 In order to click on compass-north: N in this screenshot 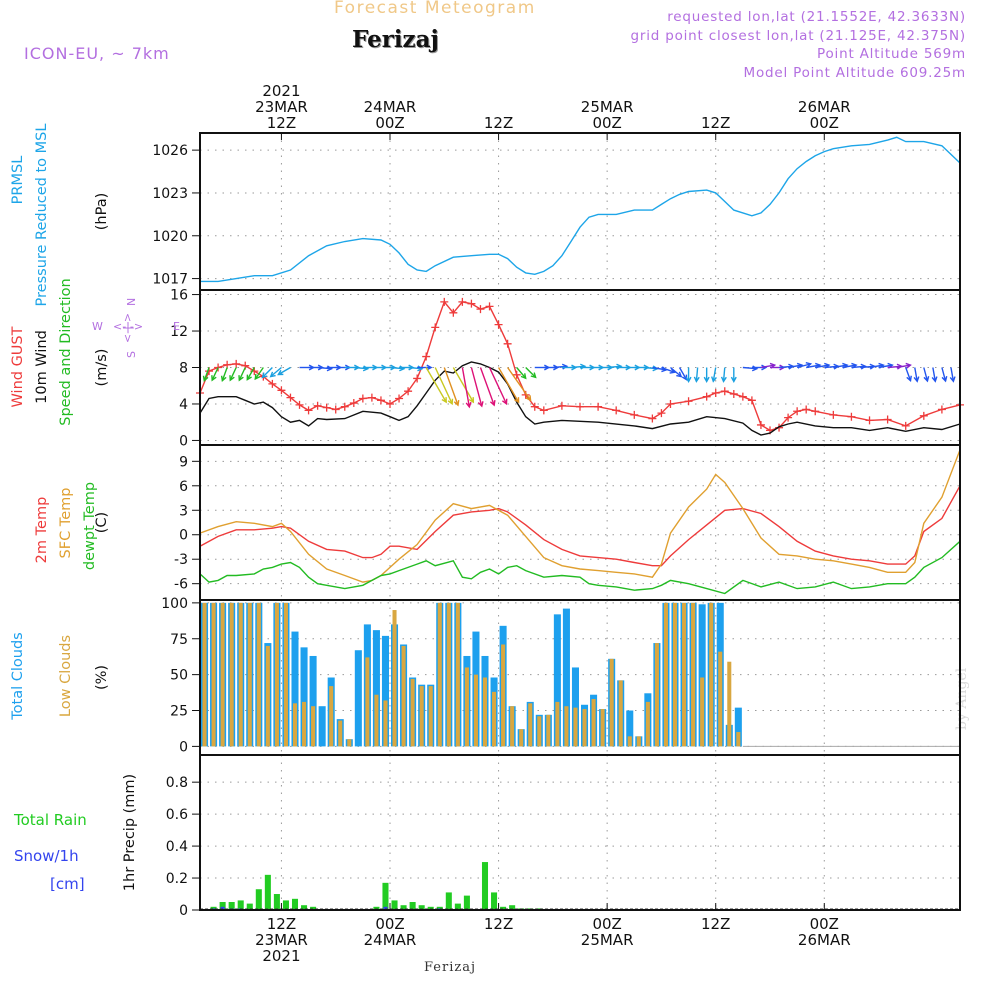, I will do `click(131, 302)`.